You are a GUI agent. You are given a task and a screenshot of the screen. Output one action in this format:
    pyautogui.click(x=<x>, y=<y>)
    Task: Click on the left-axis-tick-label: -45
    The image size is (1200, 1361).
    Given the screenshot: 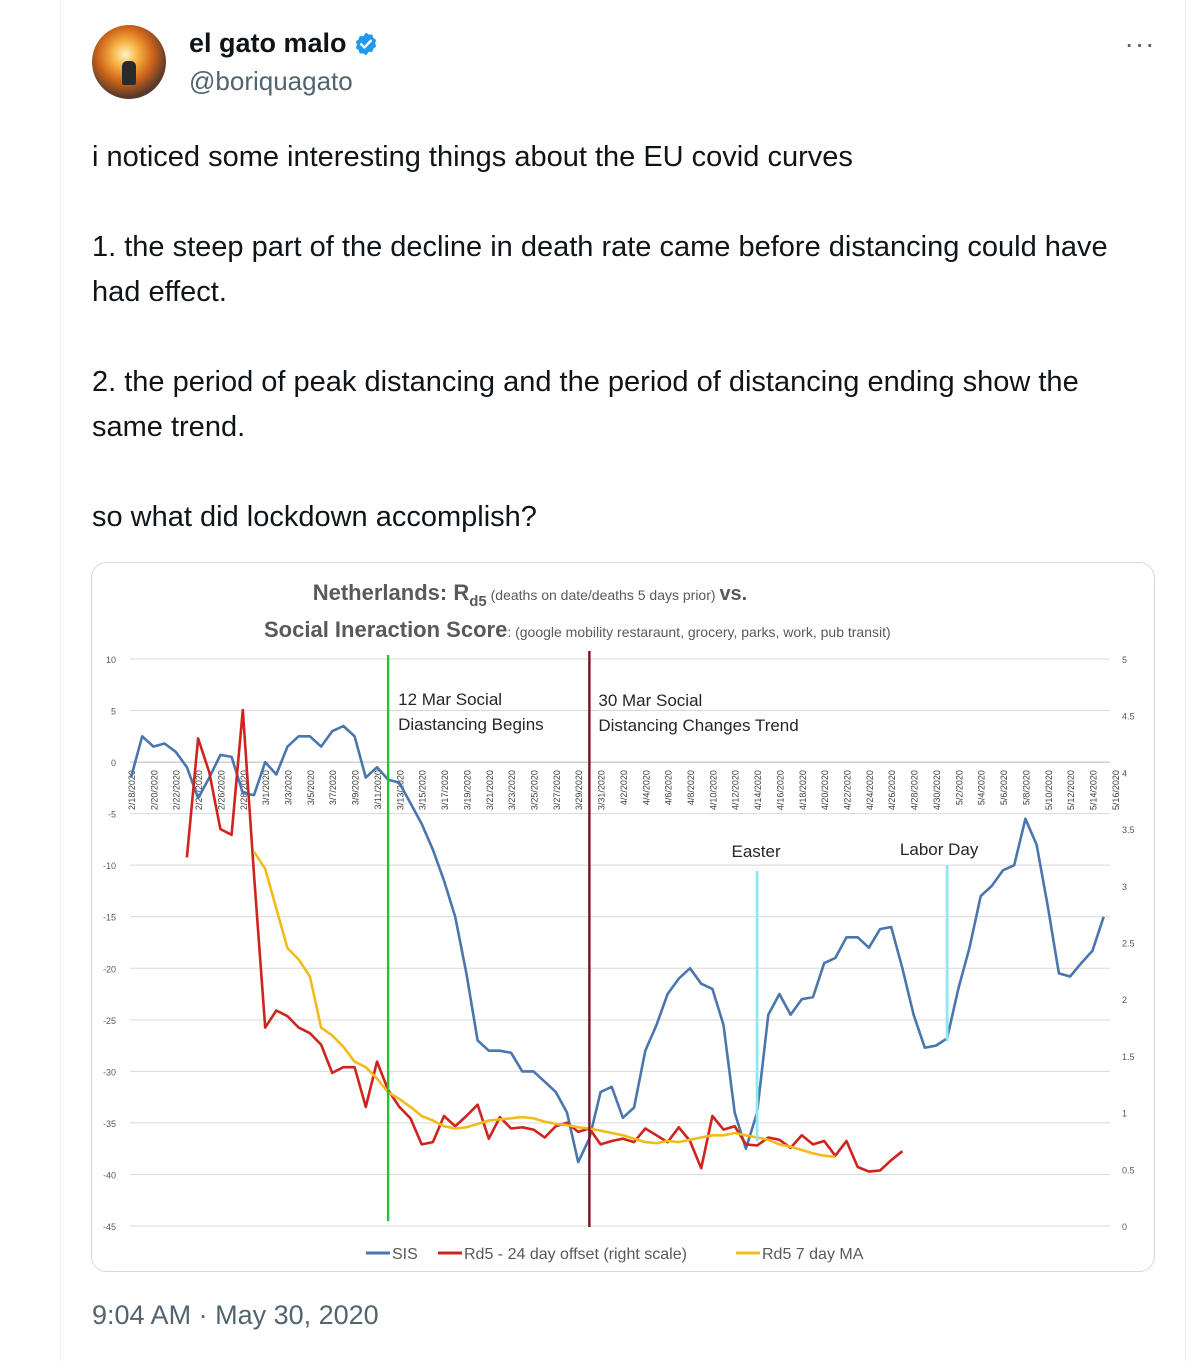 What is the action you would take?
    pyautogui.click(x=109, y=1227)
    